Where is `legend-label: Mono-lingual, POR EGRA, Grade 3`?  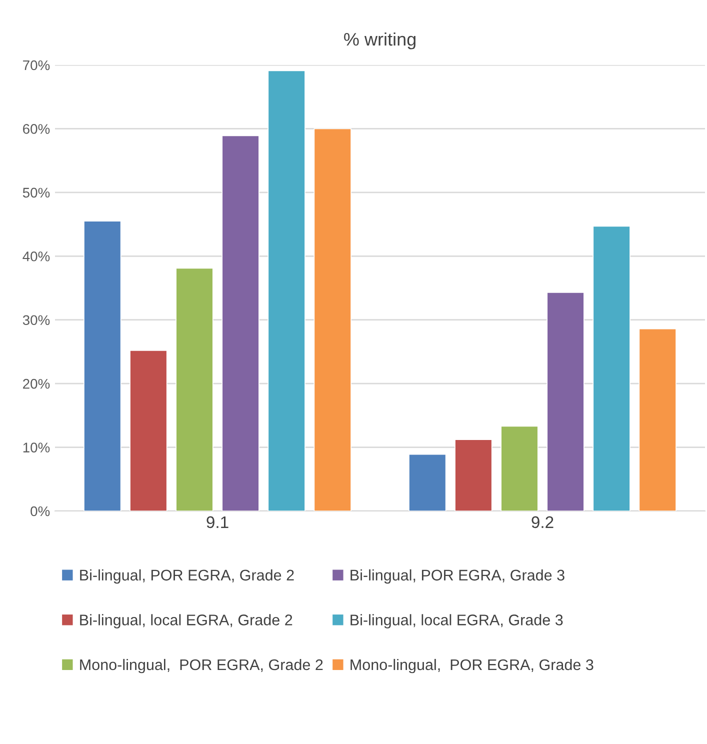
legend-label: Mono-lingual, POR EGRA, Grade 3 is located at coordinates (472, 666).